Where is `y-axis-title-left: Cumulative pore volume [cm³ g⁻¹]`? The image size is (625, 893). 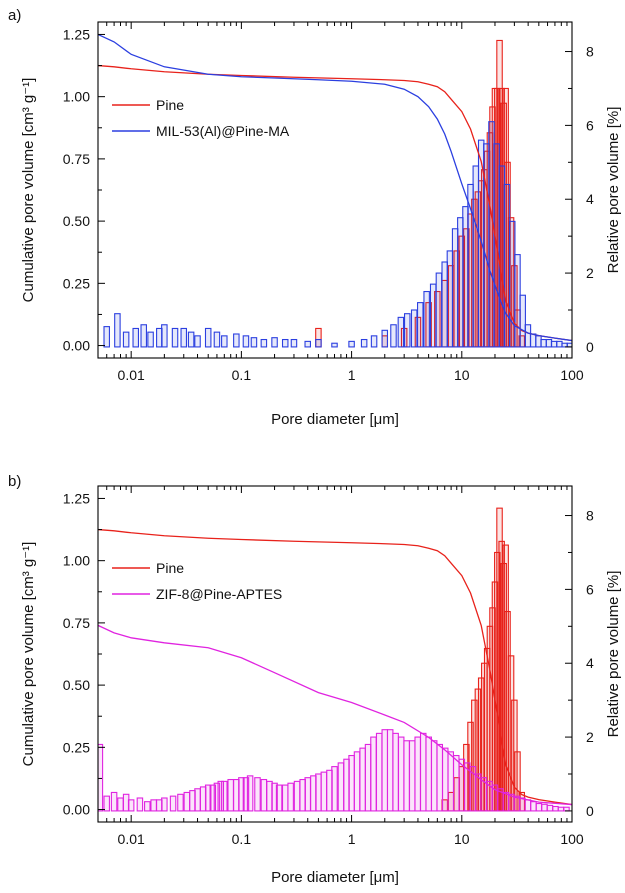 y-axis-title-left: Cumulative pore volume [cm³ g⁻¹] is located at coordinates (28, 190).